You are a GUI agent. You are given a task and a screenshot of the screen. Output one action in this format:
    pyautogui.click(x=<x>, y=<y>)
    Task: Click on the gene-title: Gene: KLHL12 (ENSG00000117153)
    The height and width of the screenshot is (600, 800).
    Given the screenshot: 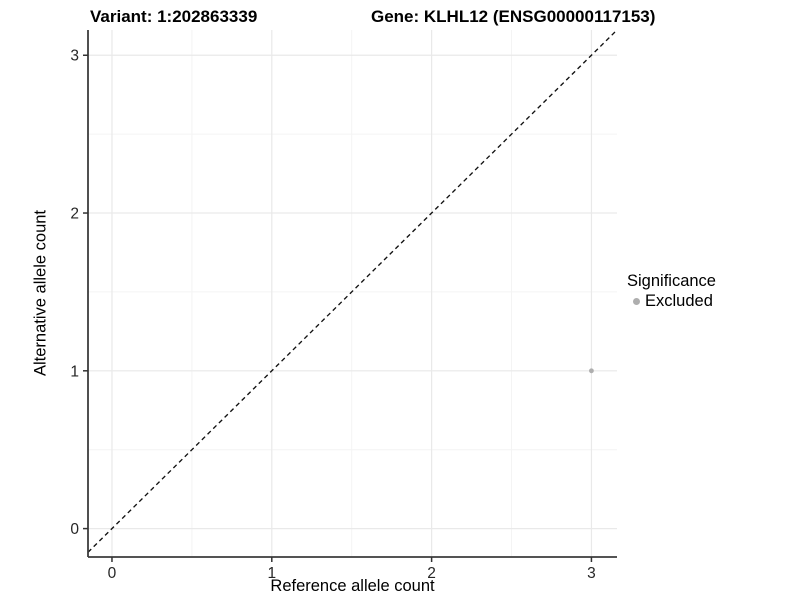 What is the action you would take?
    pyautogui.click(x=513, y=16)
    